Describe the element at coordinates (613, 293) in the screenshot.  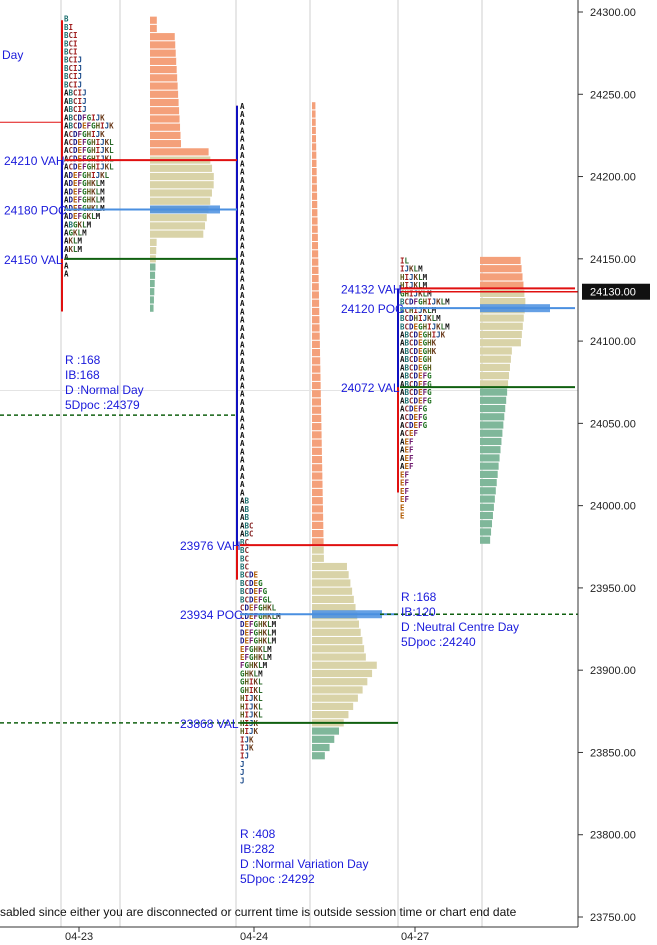
I see `current-price-label: 24130.00` at that location.